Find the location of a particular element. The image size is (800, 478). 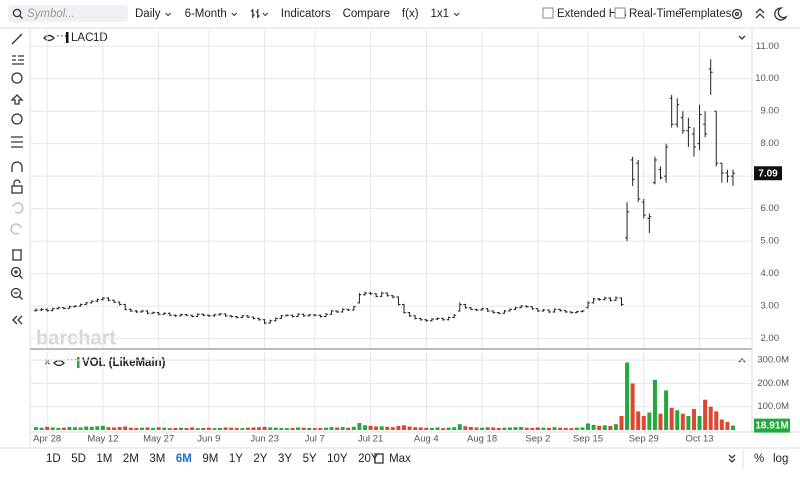

range-button: 3M is located at coordinates (157, 459).